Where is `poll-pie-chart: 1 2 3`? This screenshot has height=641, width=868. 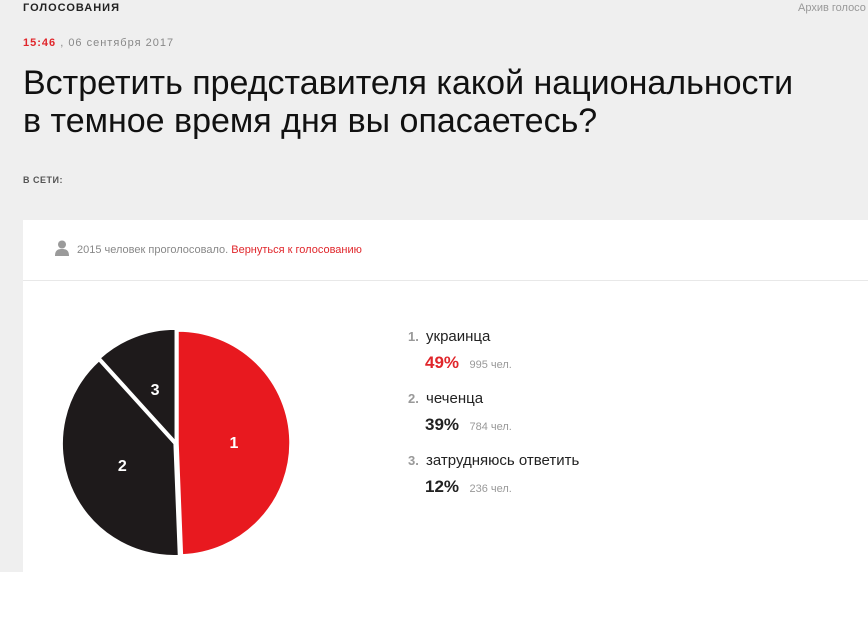 poll-pie-chart: 1 2 3 is located at coordinates (176, 442).